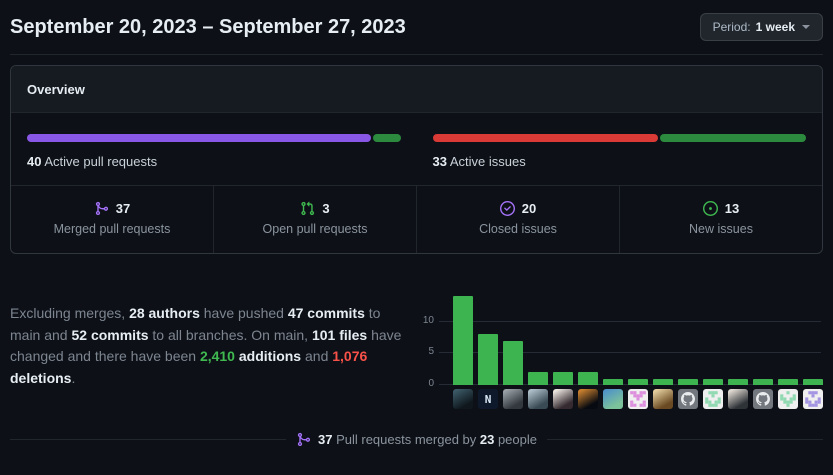  Describe the element at coordinates (308, 208) in the screenshot. I see `git-pull-request-icon` at that location.